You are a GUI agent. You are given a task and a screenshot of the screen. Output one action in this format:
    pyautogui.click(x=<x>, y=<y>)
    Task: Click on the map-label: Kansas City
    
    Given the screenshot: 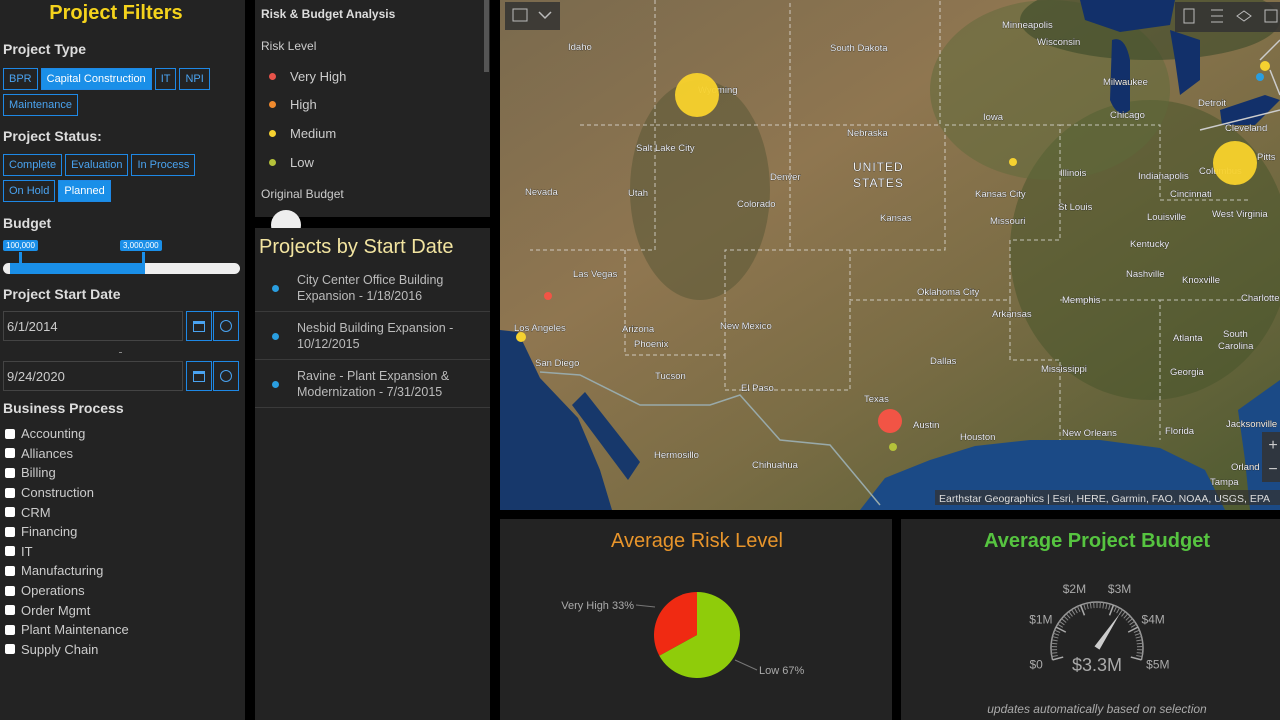 What is the action you would take?
    pyautogui.click(x=1000, y=194)
    